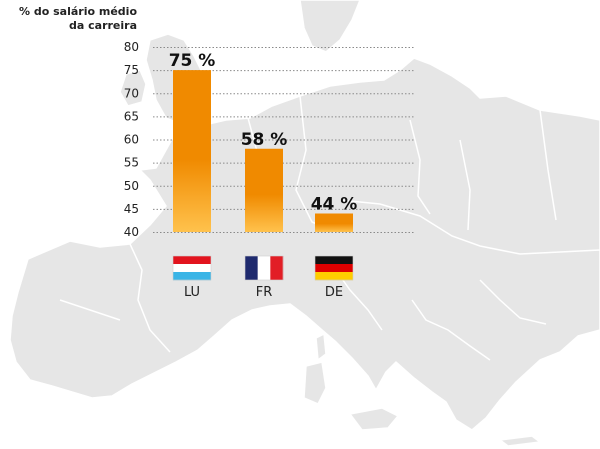  What do you see at coordinates (321, 347) in the screenshot?
I see `map-corsica` at bounding box center [321, 347].